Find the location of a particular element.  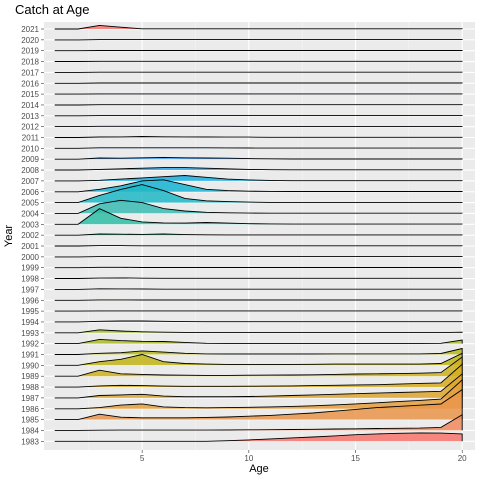

y-tick-label: 2019 is located at coordinates (30, 51).